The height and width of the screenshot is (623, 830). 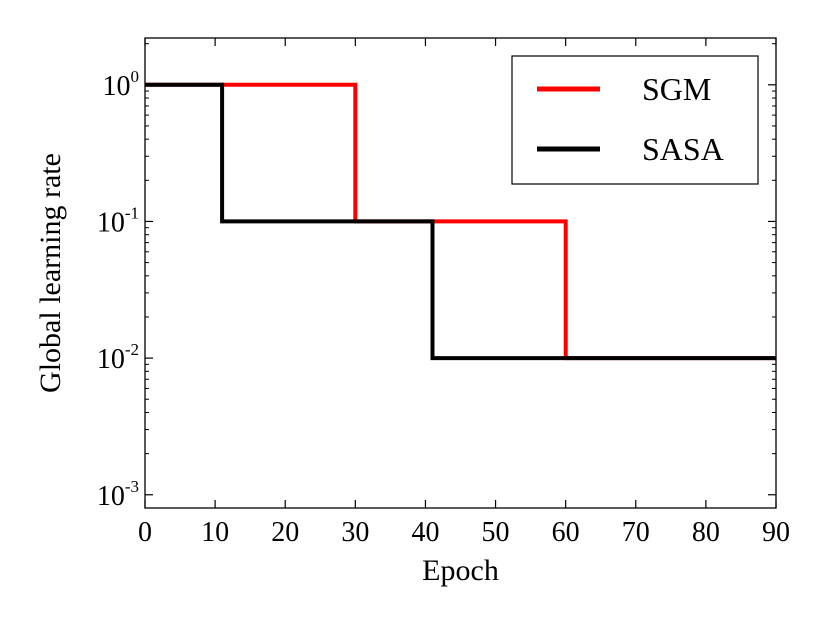 What do you see at coordinates (460, 570) in the screenshot?
I see `x-axis-label: Epoch` at bounding box center [460, 570].